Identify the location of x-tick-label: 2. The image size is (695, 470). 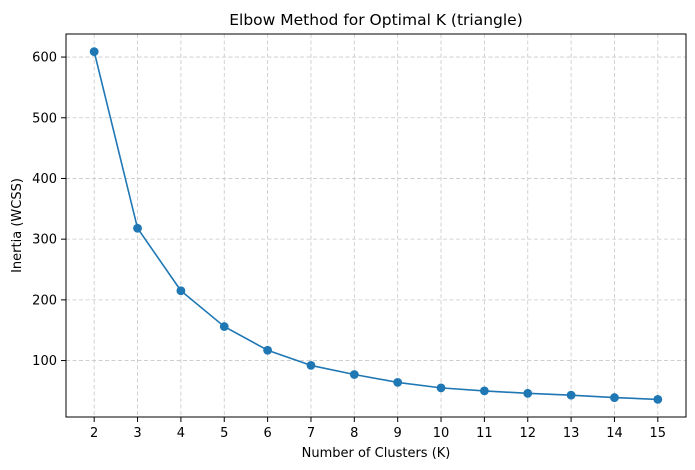
(94, 433).